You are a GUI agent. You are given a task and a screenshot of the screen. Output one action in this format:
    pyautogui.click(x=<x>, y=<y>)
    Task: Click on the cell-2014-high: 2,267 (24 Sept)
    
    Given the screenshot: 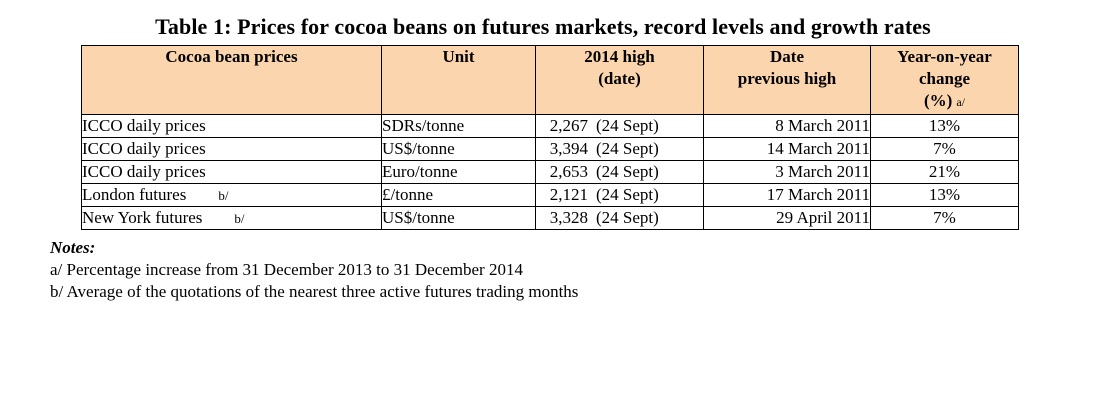 What is the action you would take?
    pyautogui.click(x=619, y=126)
    